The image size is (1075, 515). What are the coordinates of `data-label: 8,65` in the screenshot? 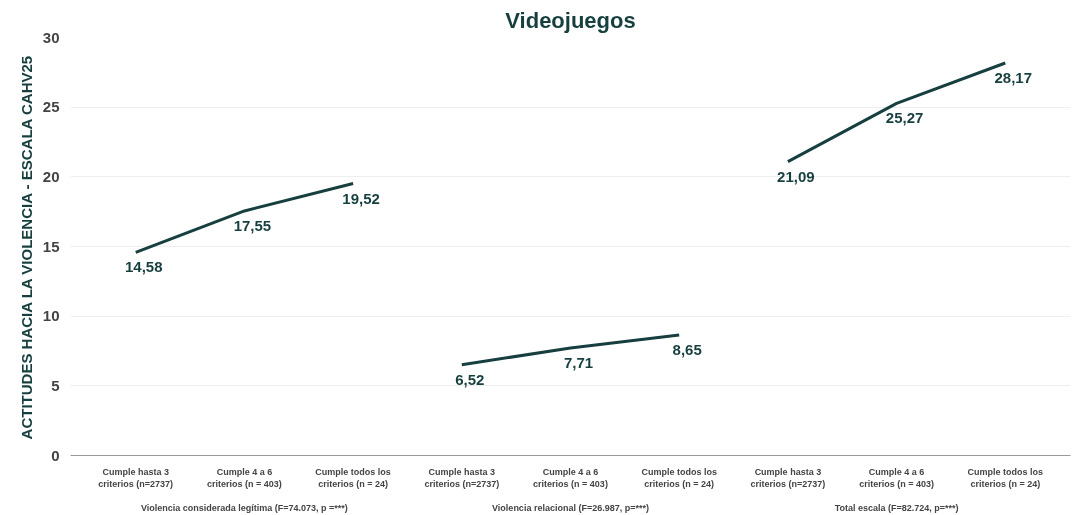 It's located at (687, 349).